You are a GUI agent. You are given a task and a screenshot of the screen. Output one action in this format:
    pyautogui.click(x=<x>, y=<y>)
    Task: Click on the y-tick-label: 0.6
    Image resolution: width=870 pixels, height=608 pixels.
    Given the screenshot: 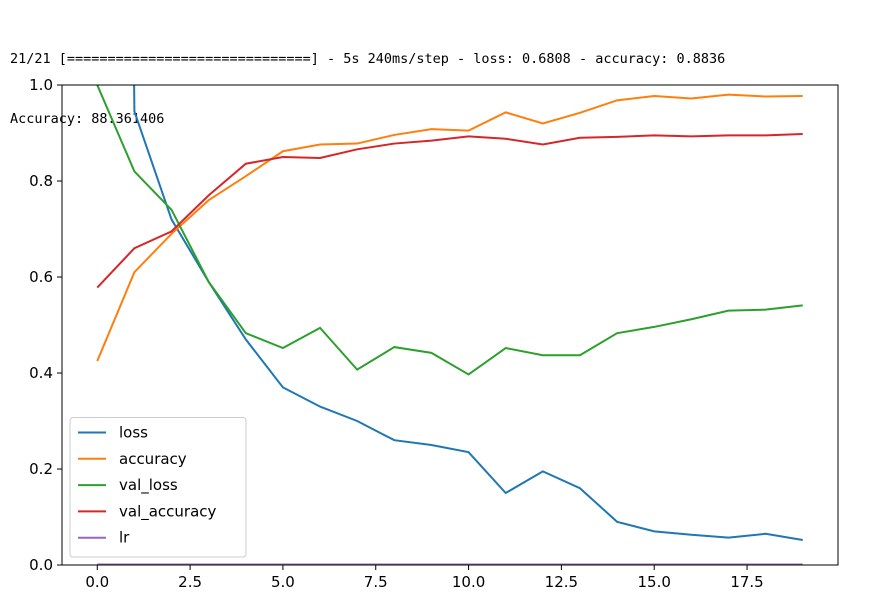 What is the action you would take?
    pyautogui.click(x=41, y=277)
    